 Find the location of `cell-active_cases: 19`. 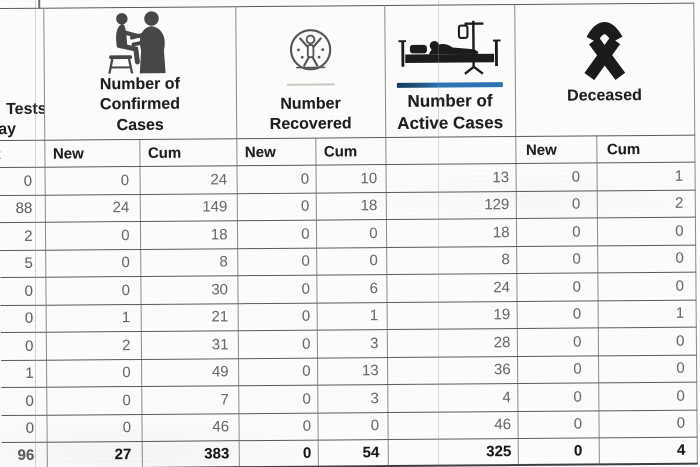

cell-active_cases: 19 is located at coordinates (451, 315).